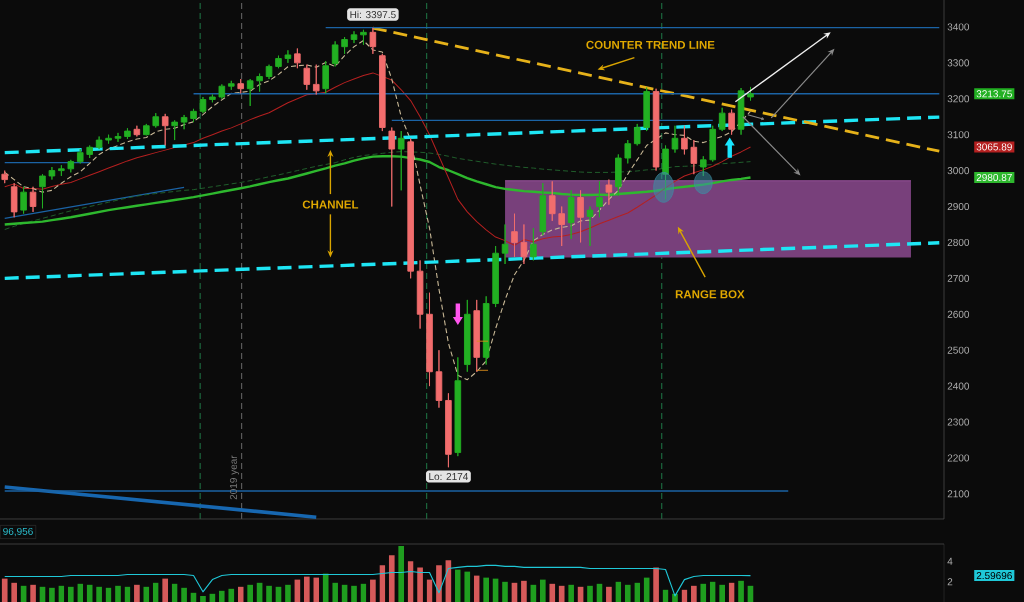 This screenshot has height=602, width=1024. Describe the element at coordinates (958, 350) in the screenshot. I see `y-tick-label: 2500` at that location.